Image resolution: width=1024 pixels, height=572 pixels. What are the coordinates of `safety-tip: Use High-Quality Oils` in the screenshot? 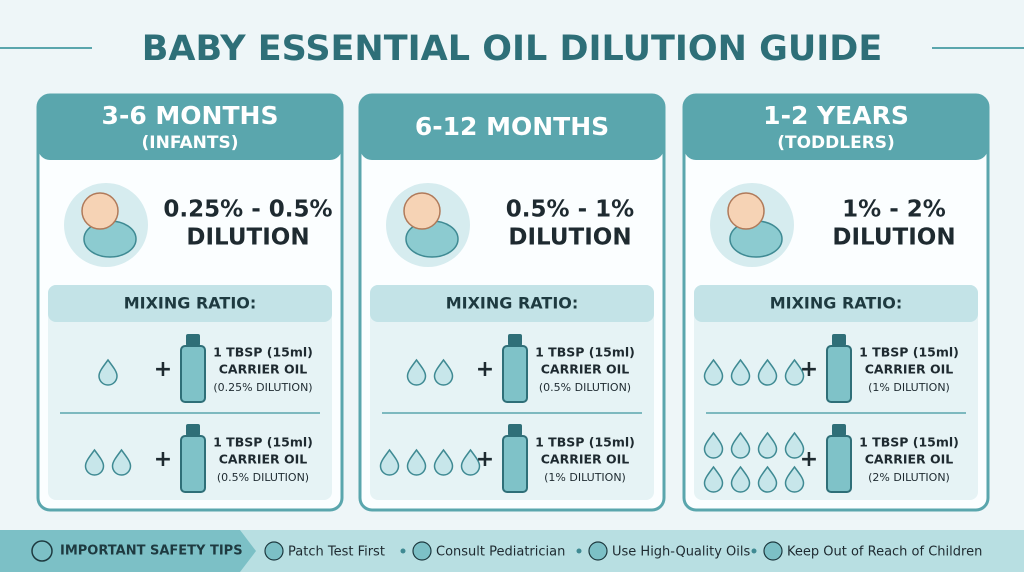 It's located at (681, 552).